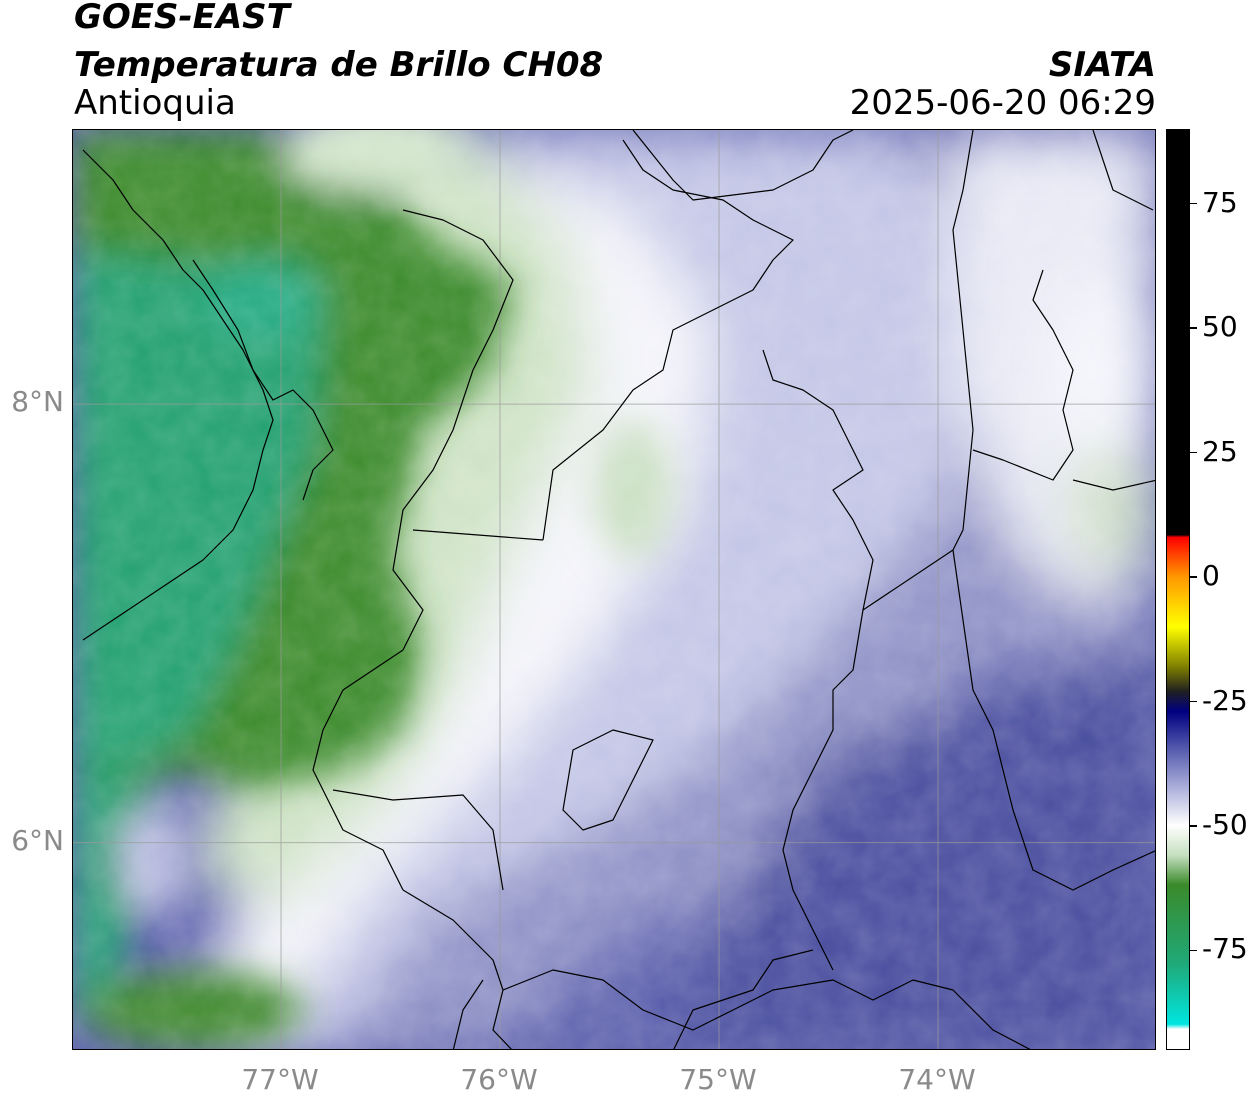 The height and width of the screenshot is (1099, 1252). What do you see at coordinates (608, 780) in the screenshot?
I see `medellin-metro-border` at bounding box center [608, 780].